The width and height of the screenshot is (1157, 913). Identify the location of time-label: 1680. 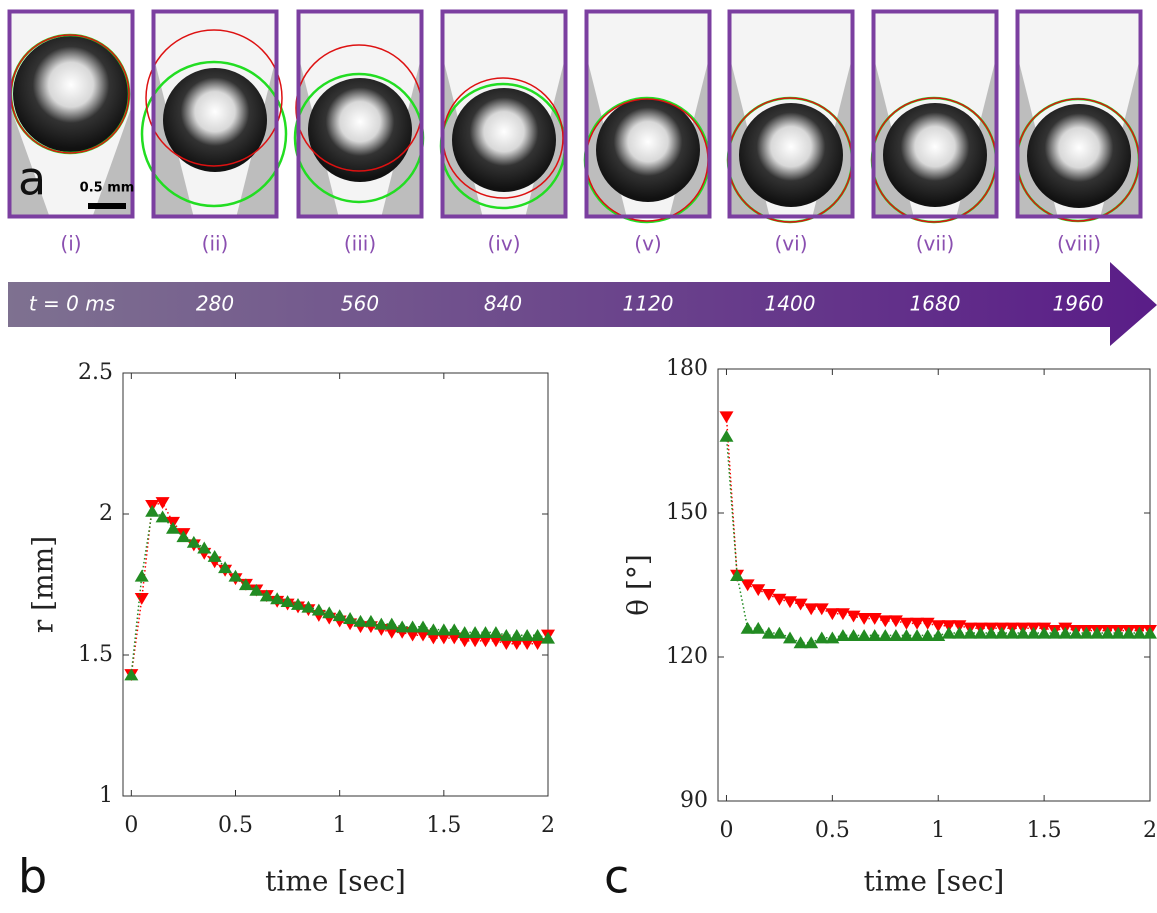
(935, 304).